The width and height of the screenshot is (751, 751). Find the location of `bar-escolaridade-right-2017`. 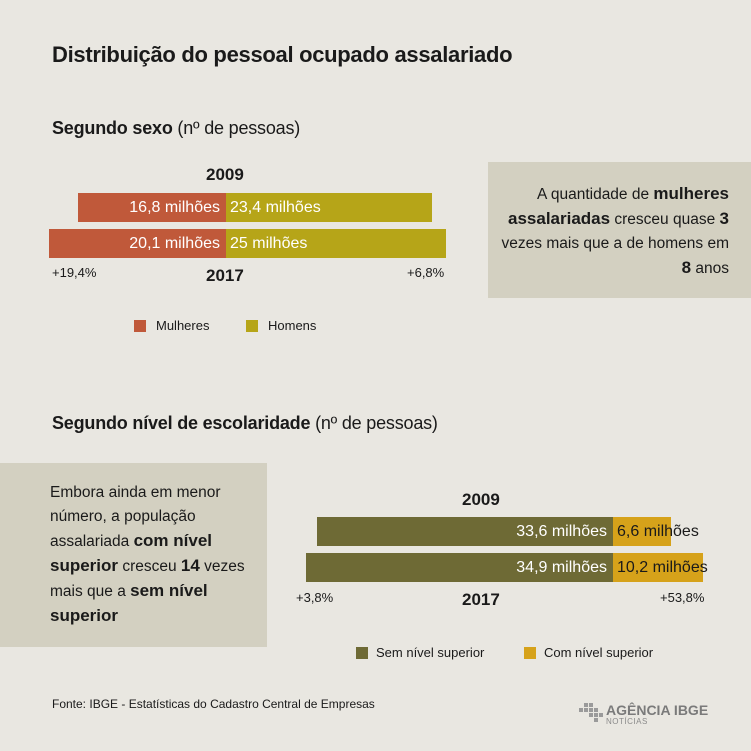

bar-escolaridade-right-2017 is located at coordinates (658, 567).